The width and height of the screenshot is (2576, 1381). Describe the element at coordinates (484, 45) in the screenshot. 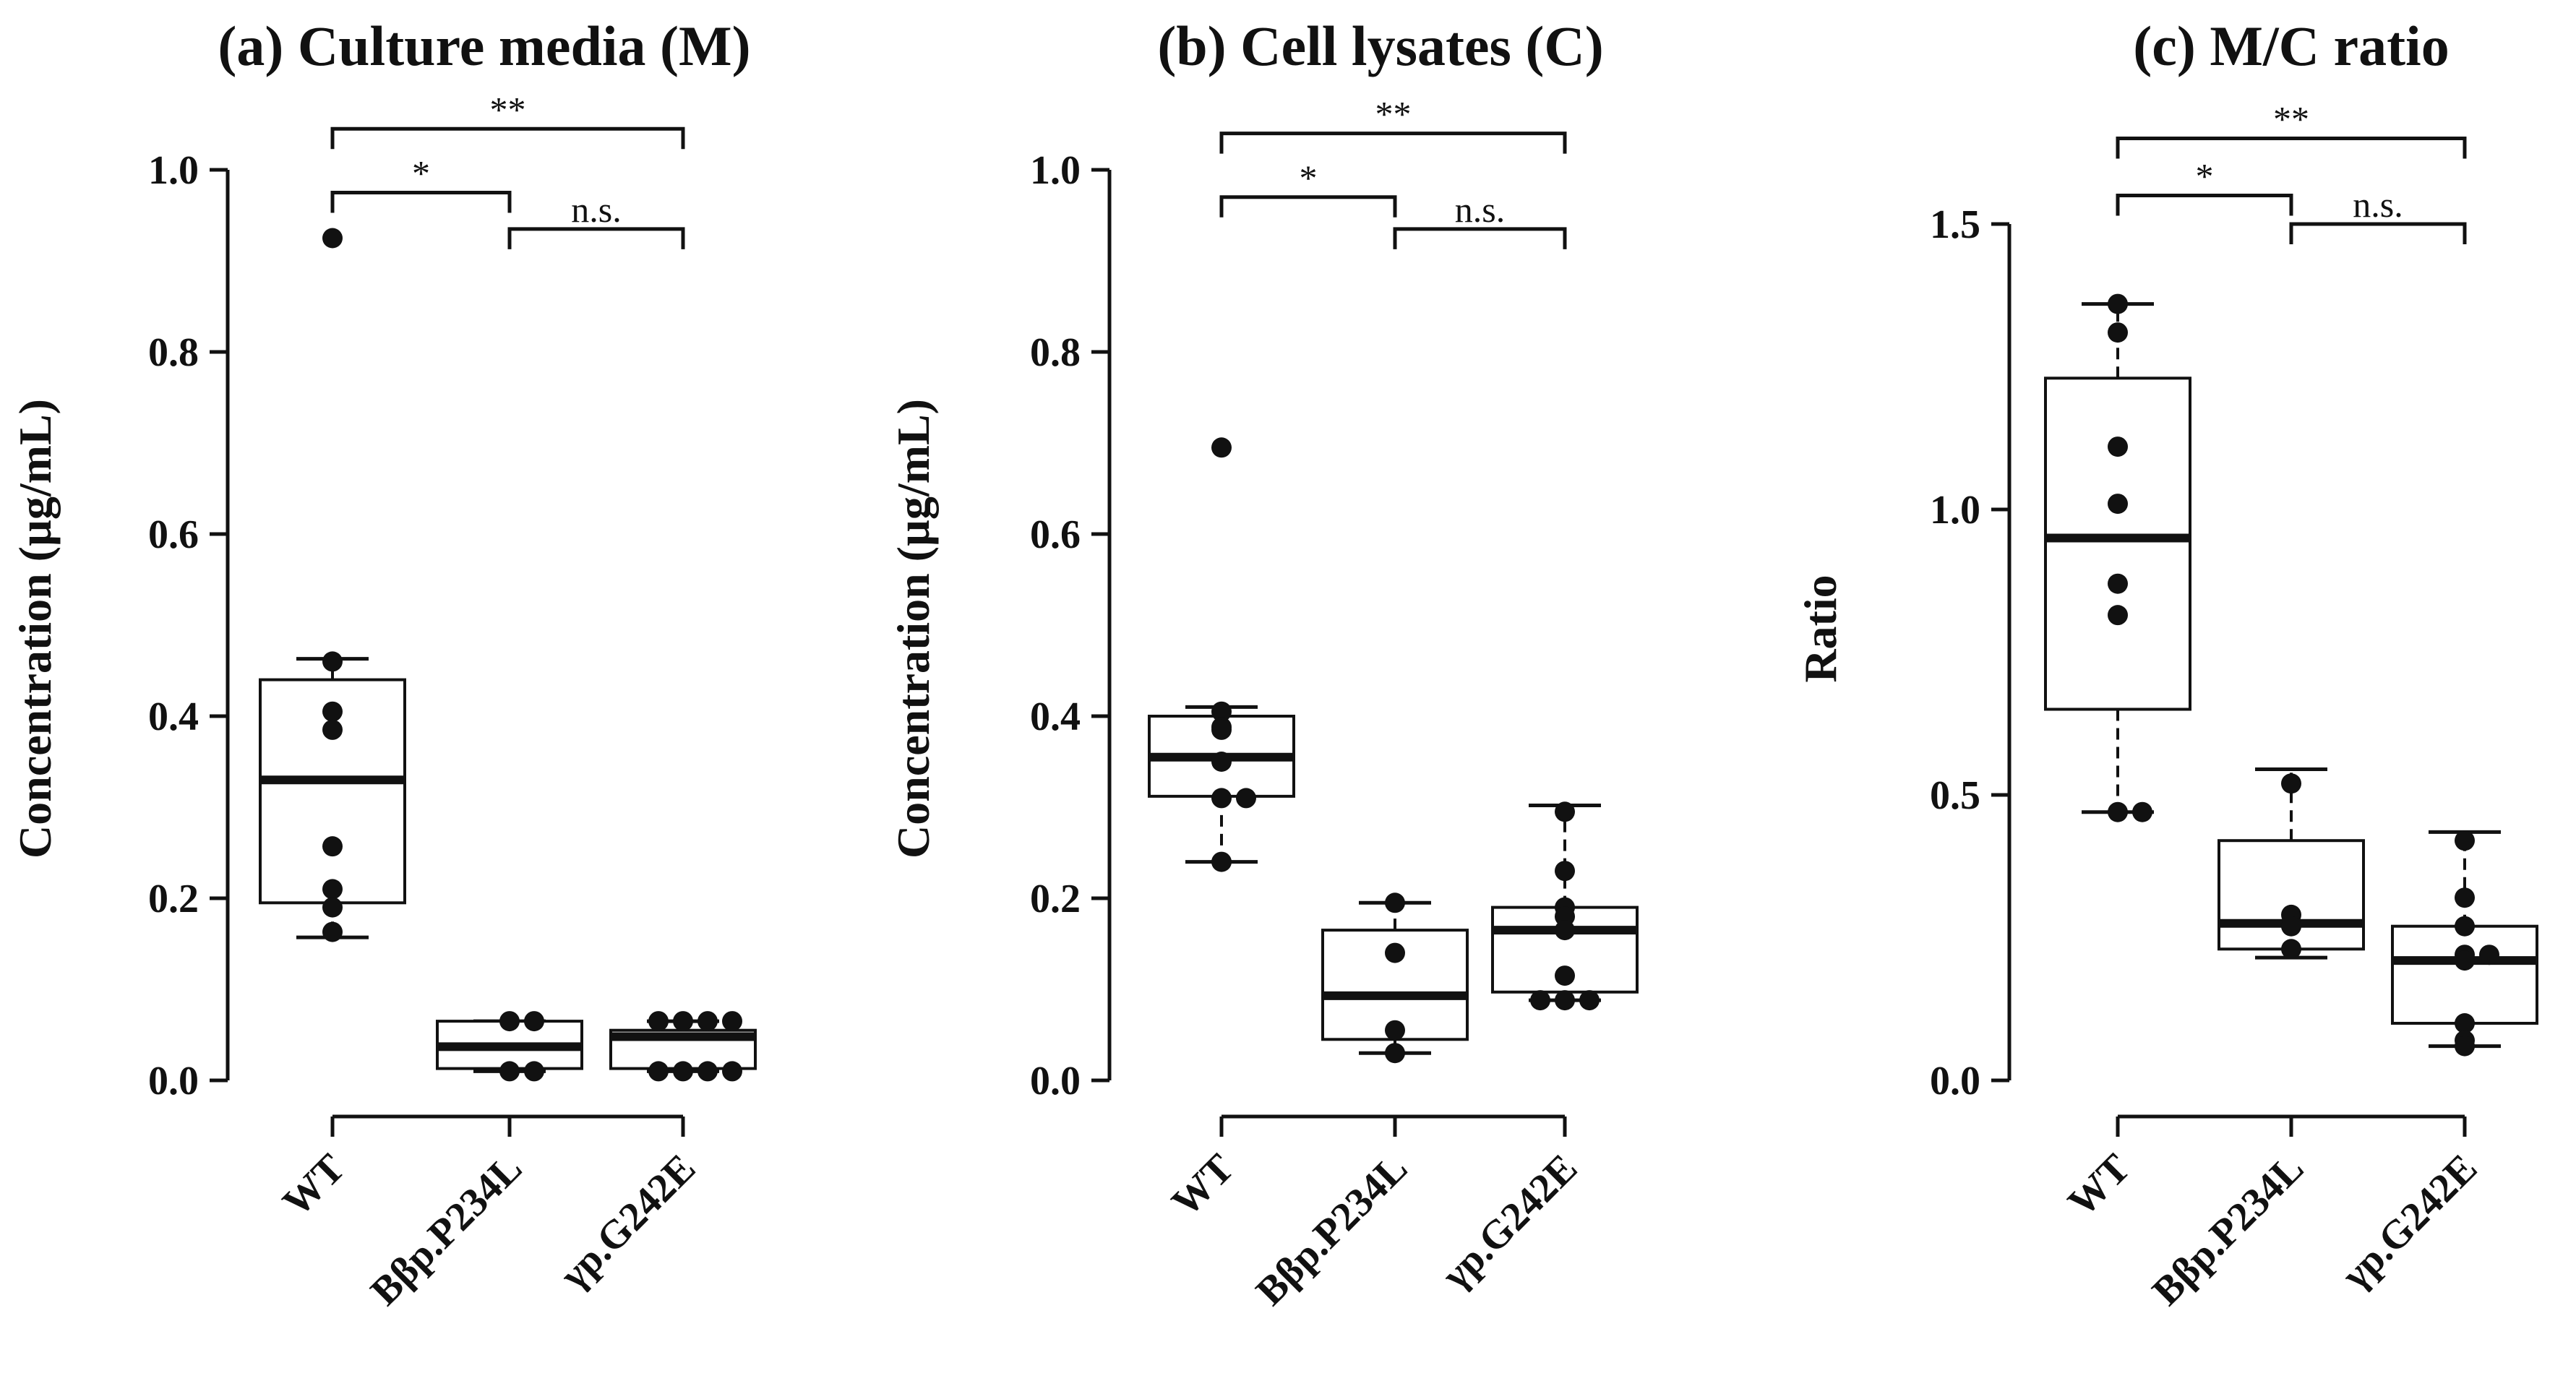

I see `chart-title: (a) Culture media (M)` at that location.